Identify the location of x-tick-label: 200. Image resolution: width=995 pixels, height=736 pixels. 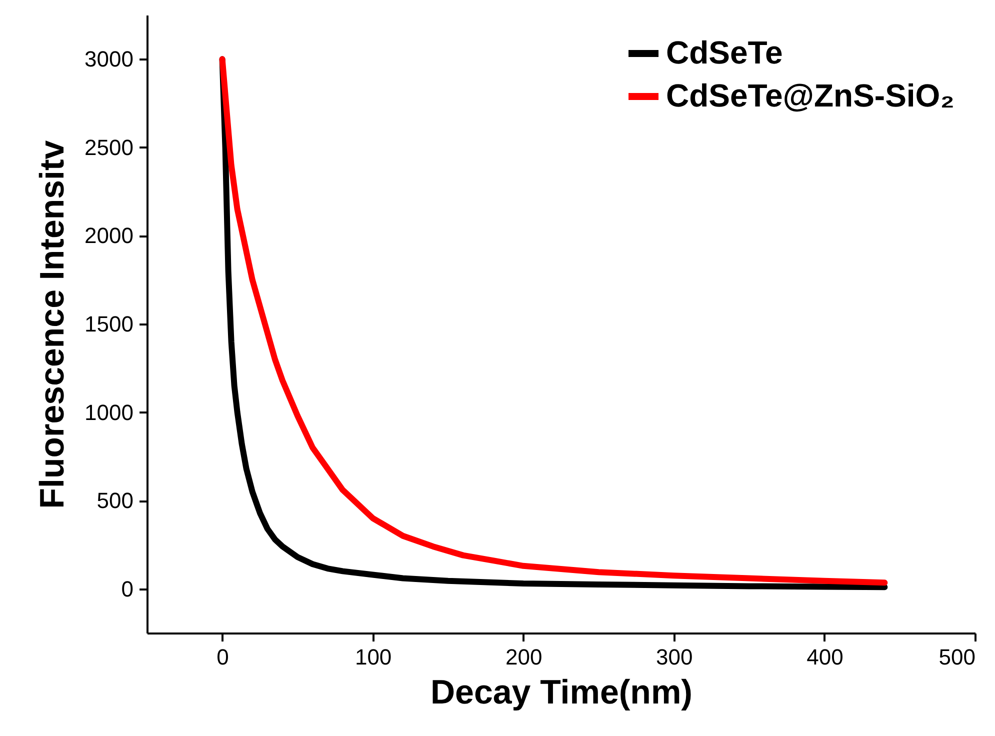
(524, 657).